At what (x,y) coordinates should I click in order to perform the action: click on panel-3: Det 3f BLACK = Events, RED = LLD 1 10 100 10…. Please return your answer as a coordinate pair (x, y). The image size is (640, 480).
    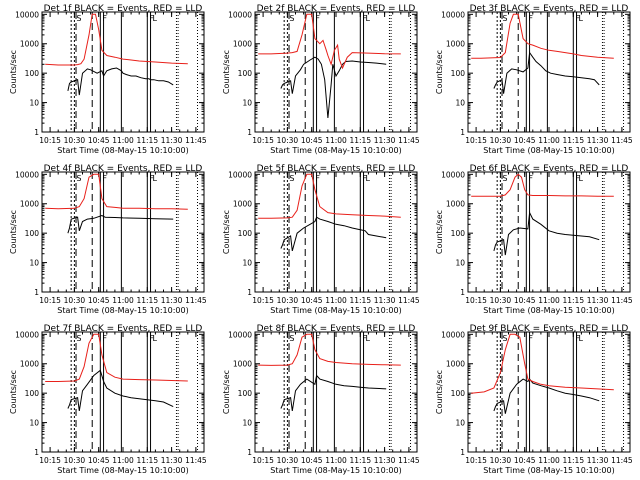
    Looking at the image, I should click on (534, 79).